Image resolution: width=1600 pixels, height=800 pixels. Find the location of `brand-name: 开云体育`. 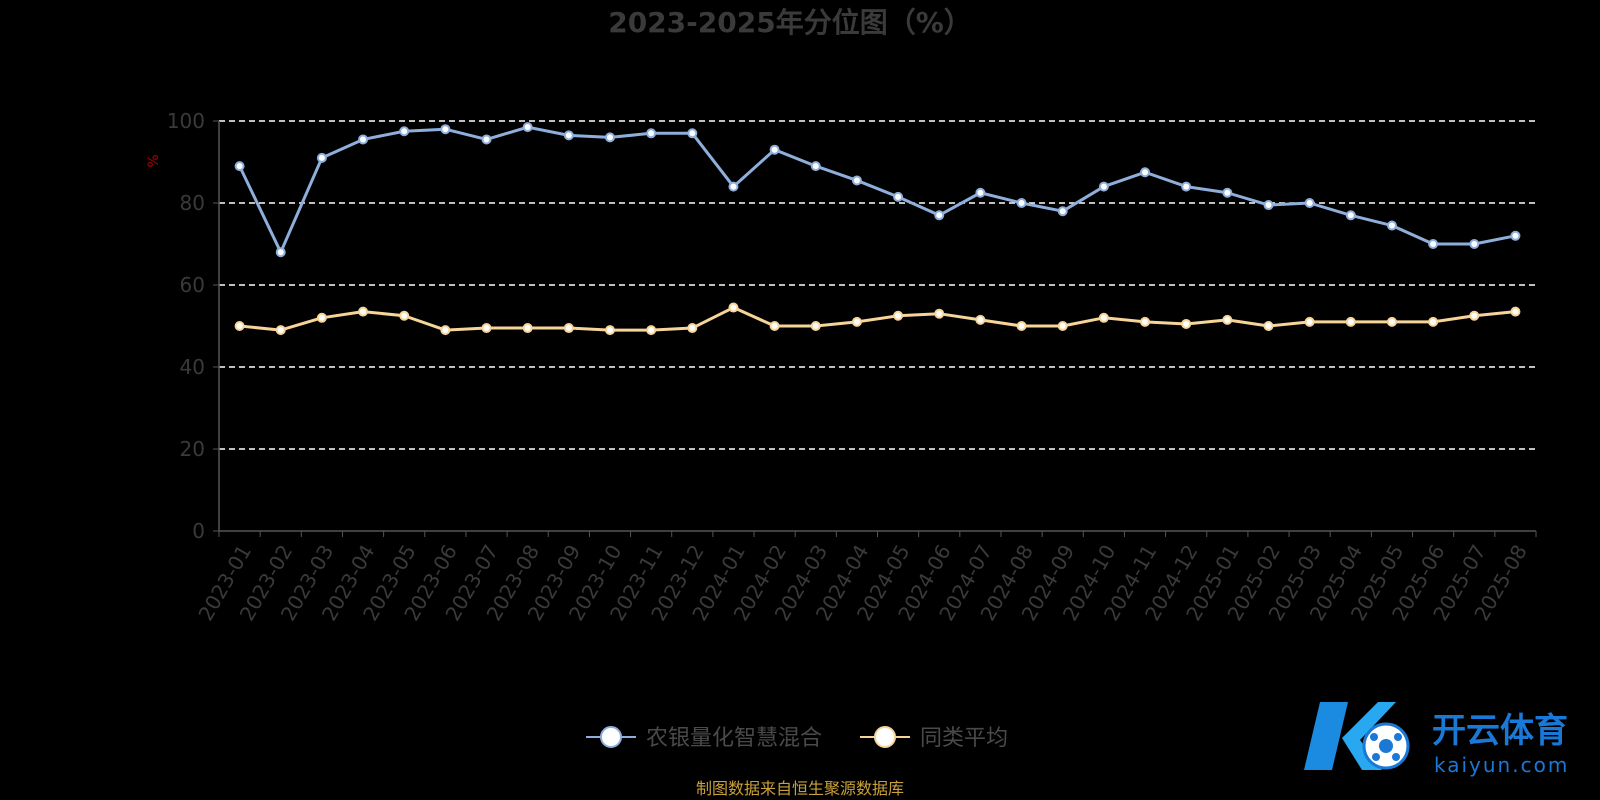

brand-name: 开云体育 is located at coordinates (1500, 731).